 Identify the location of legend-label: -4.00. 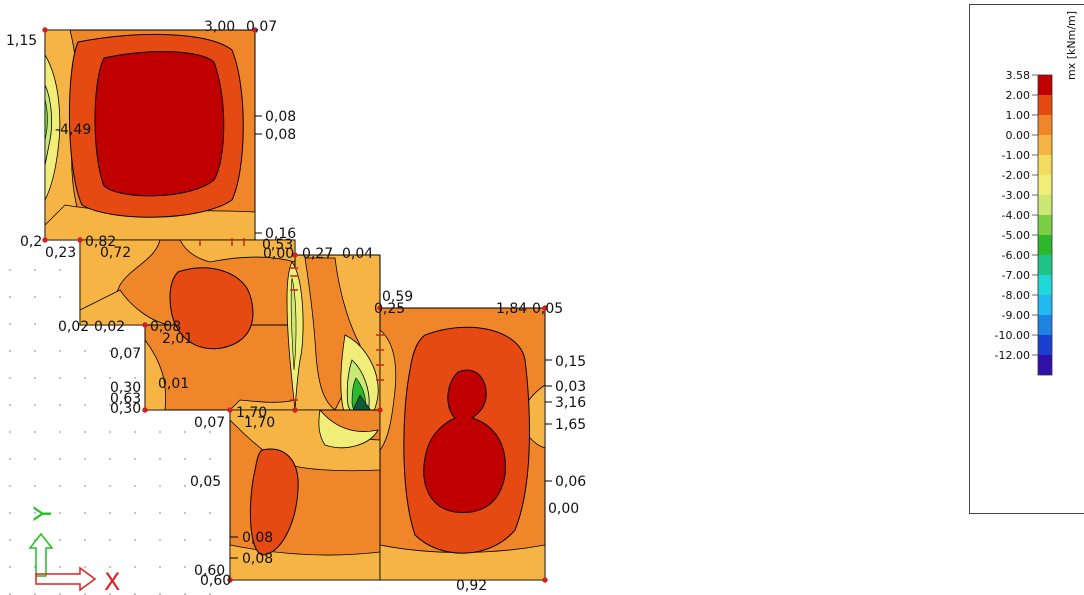
(1016, 215).